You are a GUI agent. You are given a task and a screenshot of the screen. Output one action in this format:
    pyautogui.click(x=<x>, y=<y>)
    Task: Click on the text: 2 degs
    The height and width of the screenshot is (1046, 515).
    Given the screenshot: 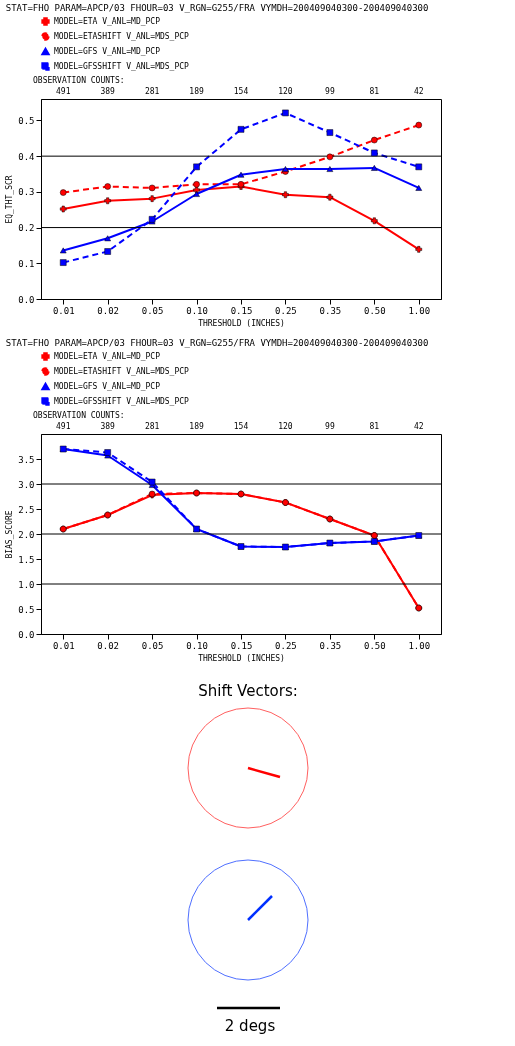 What is the action you would take?
    pyautogui.click(x=250, y=1026)
    